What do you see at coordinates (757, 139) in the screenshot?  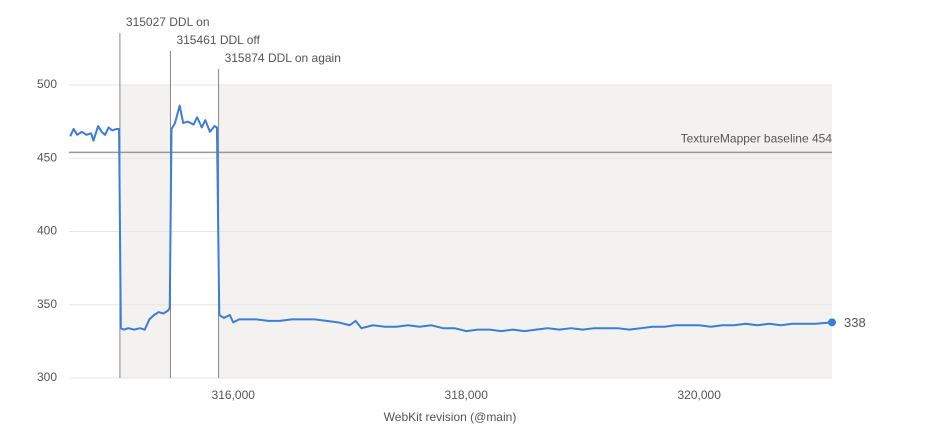 I see `baseline-label: TextureMapper baseline 454` at bounding box center [757, 139].